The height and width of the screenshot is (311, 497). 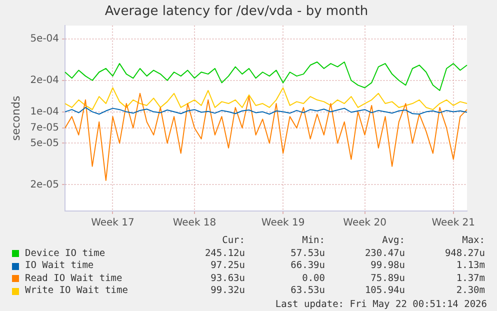 What do you see at coordinates (313, 241) in the screenshot?
I see `text: Min:` at bounding box center [313, 241].